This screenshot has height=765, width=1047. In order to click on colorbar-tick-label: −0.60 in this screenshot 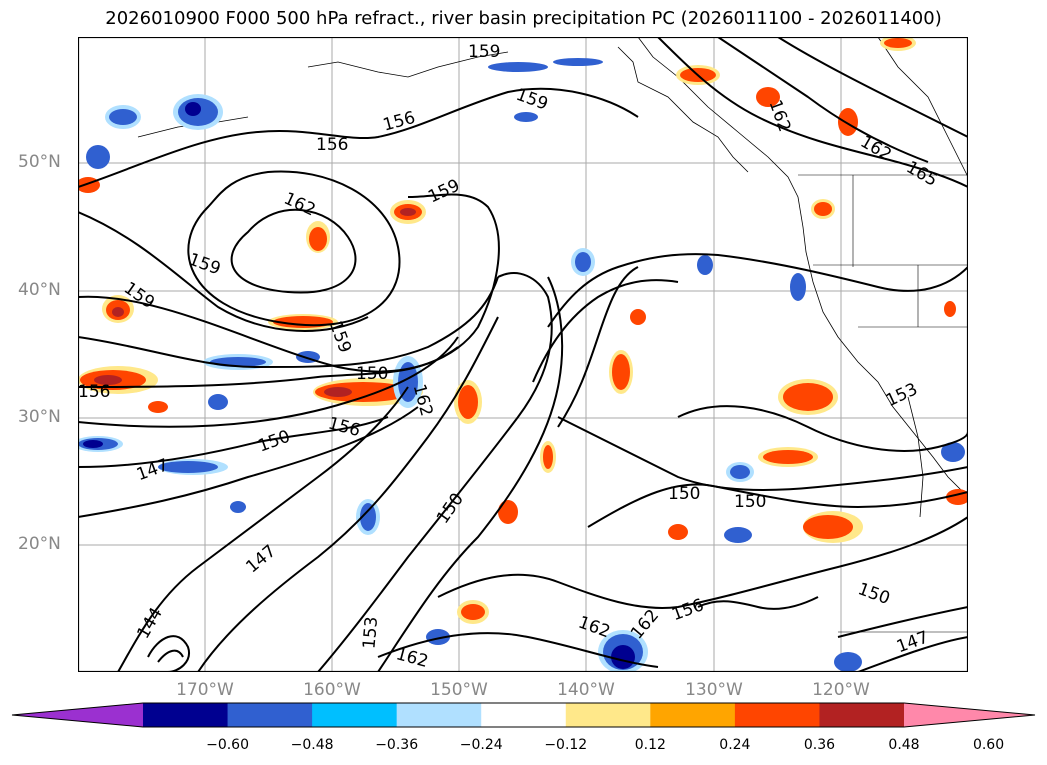, I will do `click(227, 745)`.